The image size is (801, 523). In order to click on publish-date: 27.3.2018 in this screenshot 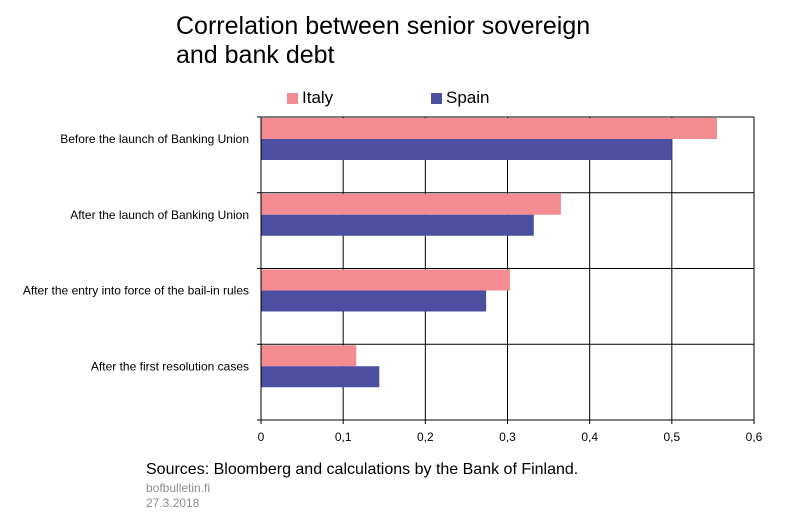, I will do `click(173, 503)`.